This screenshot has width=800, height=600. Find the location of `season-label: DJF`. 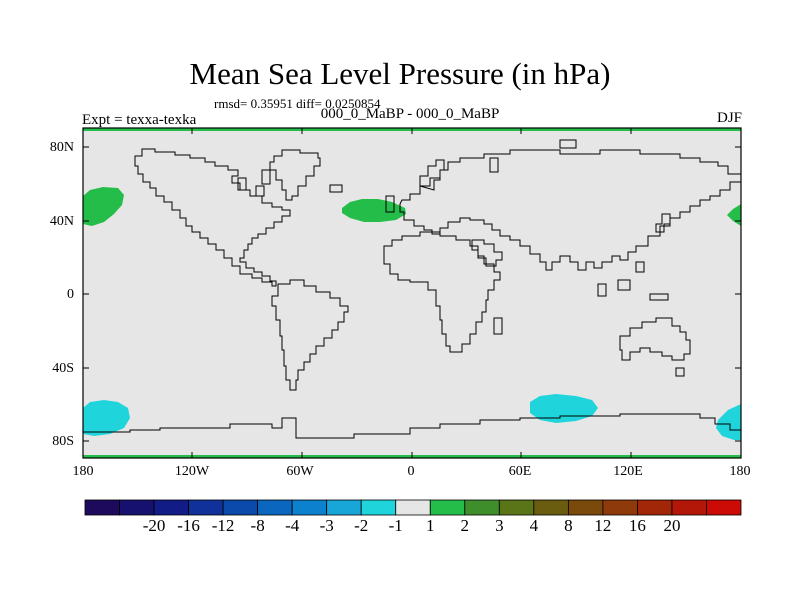

season-label: DJF is located at coordinates (729, 118).